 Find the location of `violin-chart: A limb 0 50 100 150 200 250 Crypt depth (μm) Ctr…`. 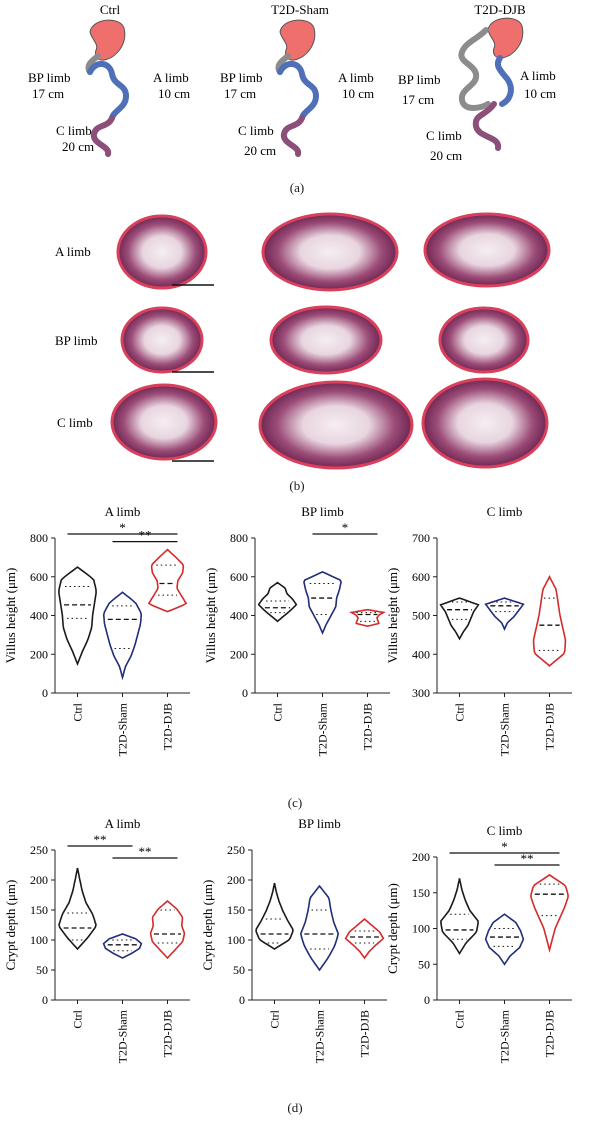

violin-chart: A limb 0 50 100 150 200 250 Crypt depth (μm) Ctr… is located at coordinates (96, 939).